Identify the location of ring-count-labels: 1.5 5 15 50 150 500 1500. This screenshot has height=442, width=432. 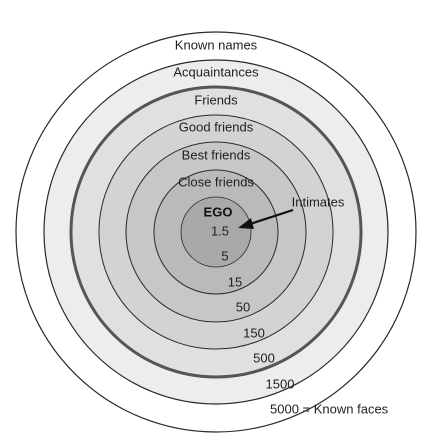
(253, 307).